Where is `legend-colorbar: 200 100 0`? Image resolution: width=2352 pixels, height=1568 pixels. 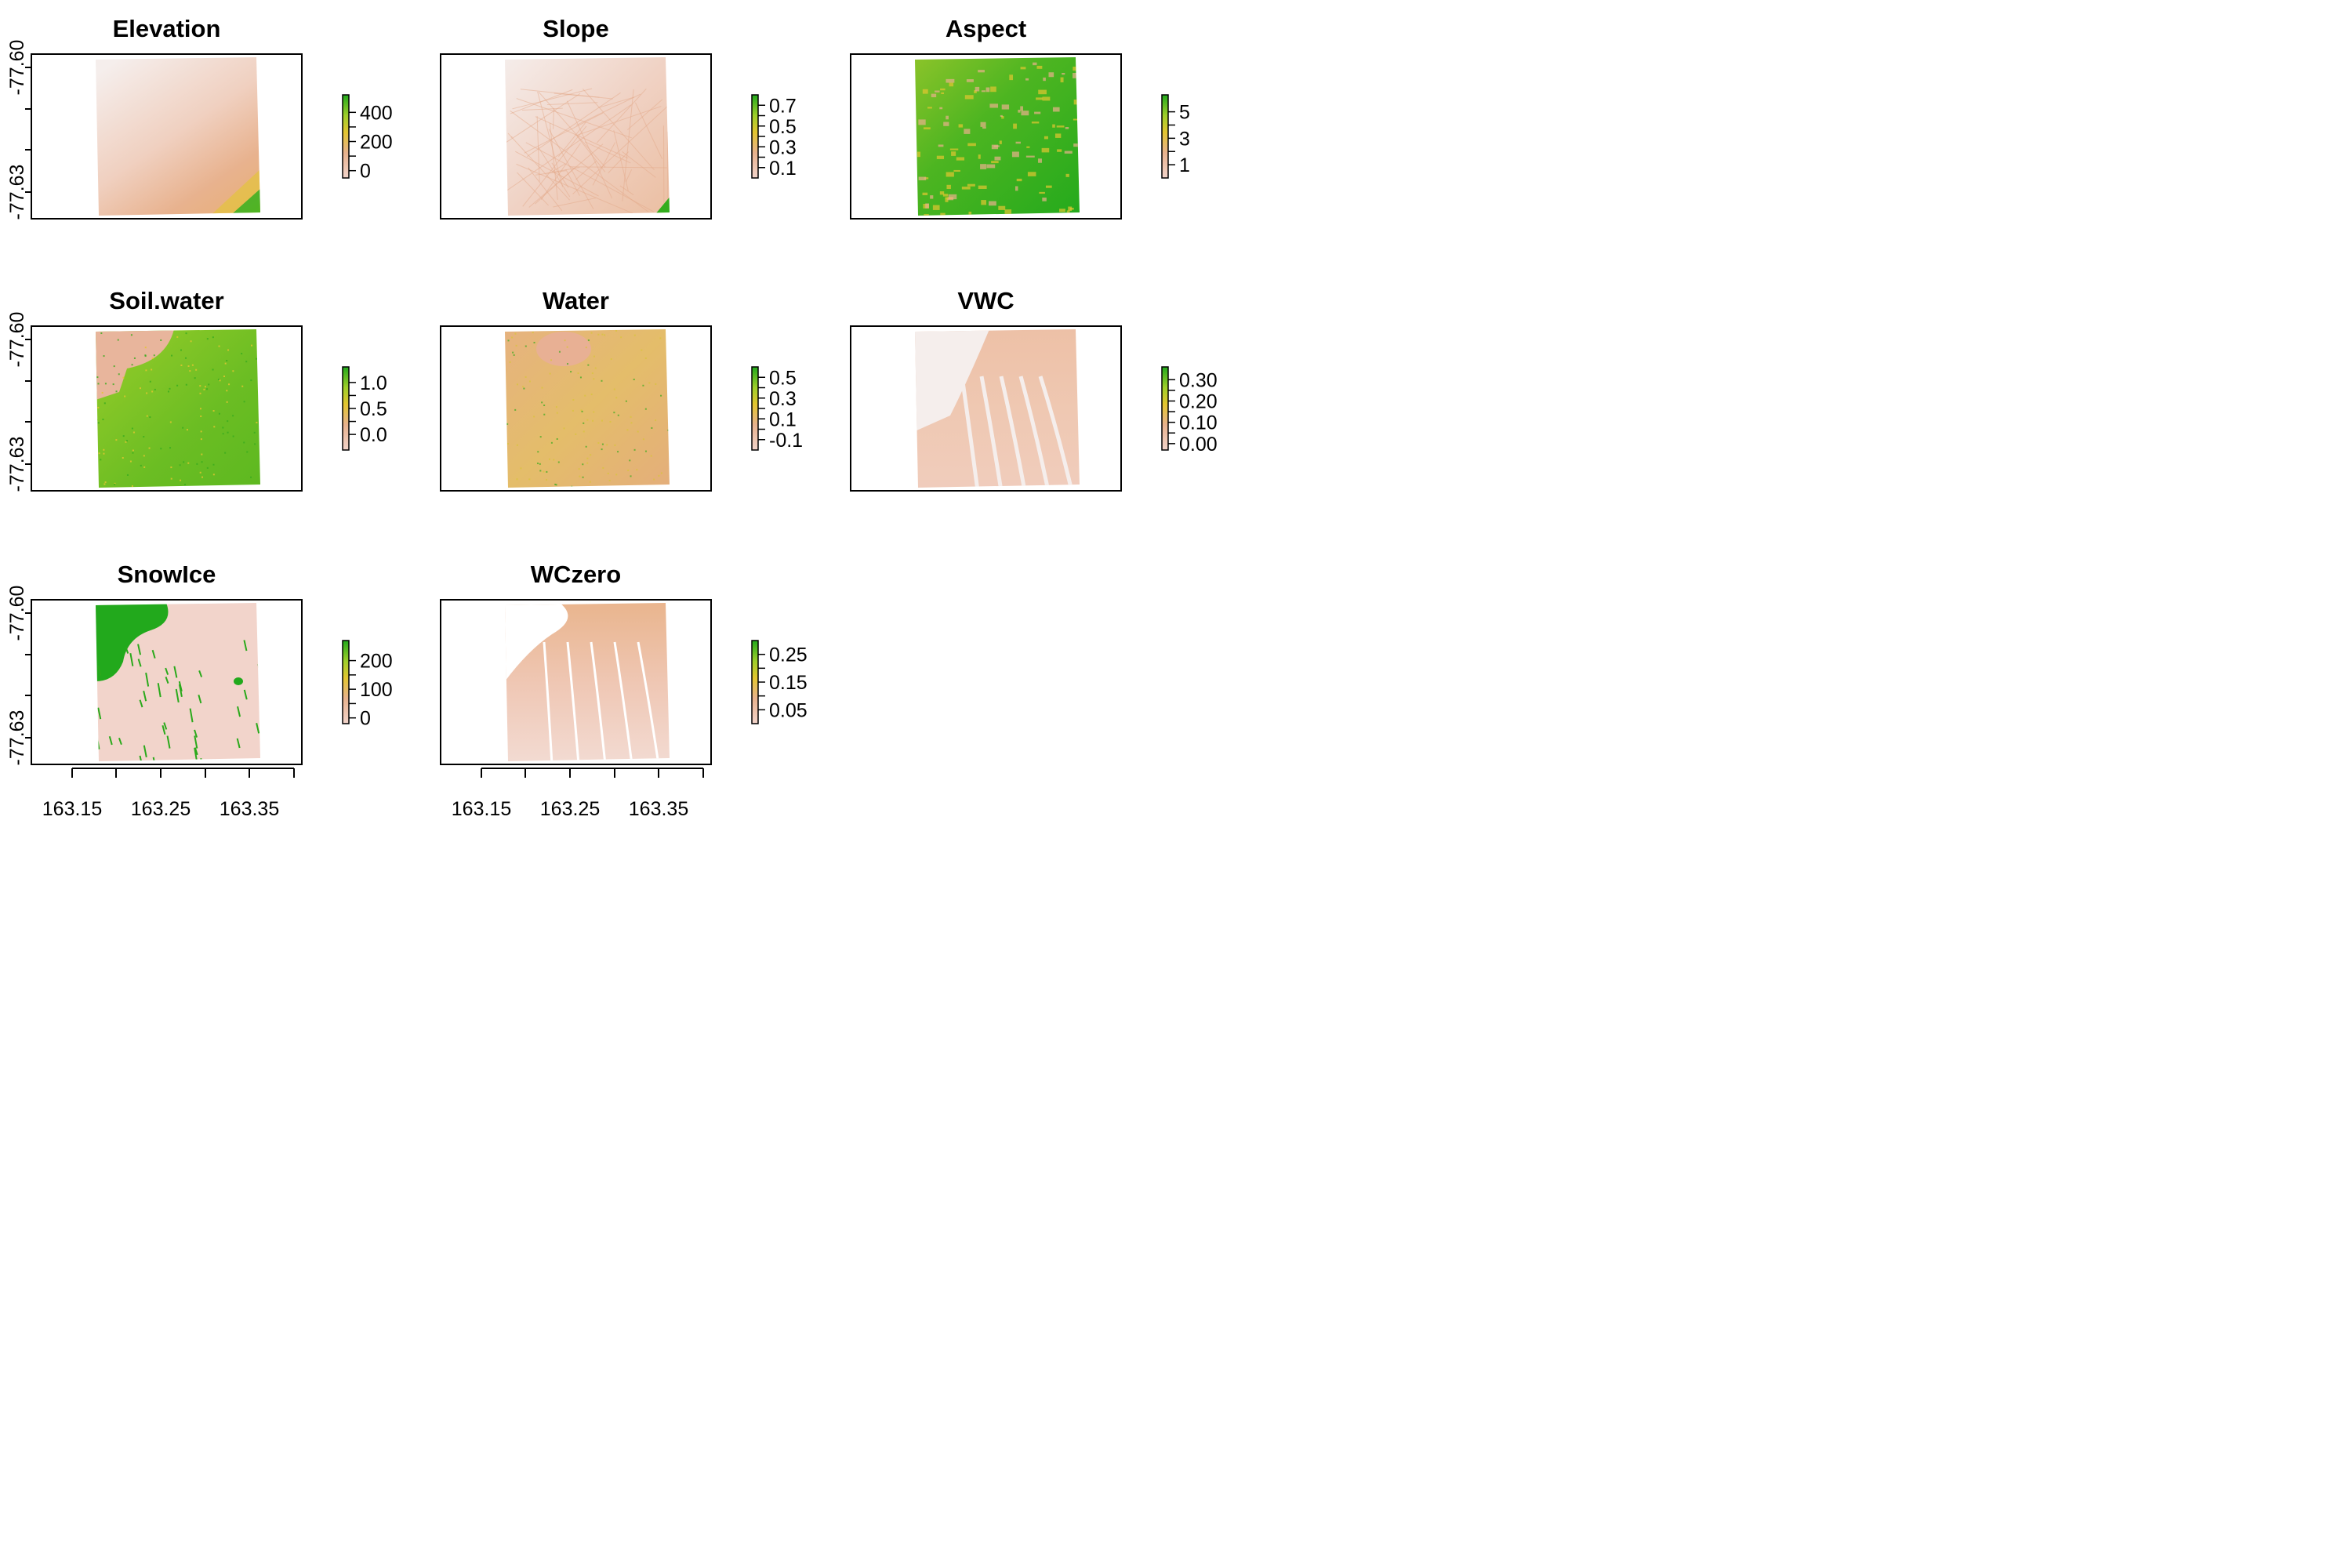 legend-colorbar: 200 100 0 is located at coordinates (367, 685).